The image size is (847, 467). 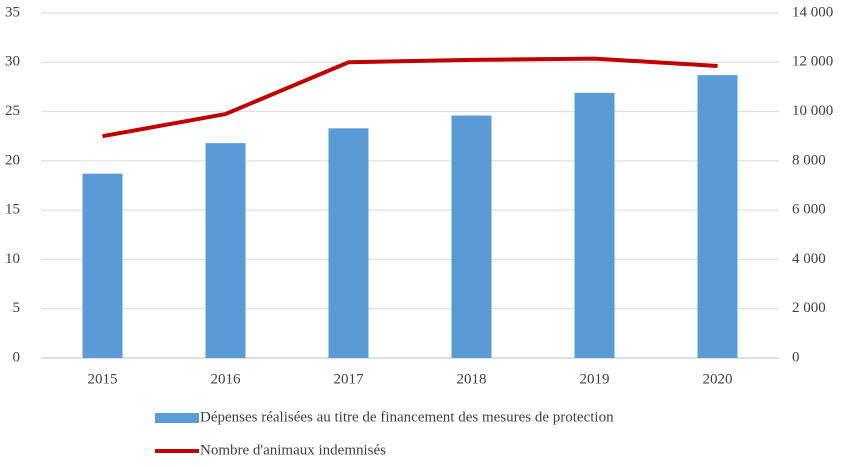 I want to click on y-tick-label: 30, so click(x=12, y=62).